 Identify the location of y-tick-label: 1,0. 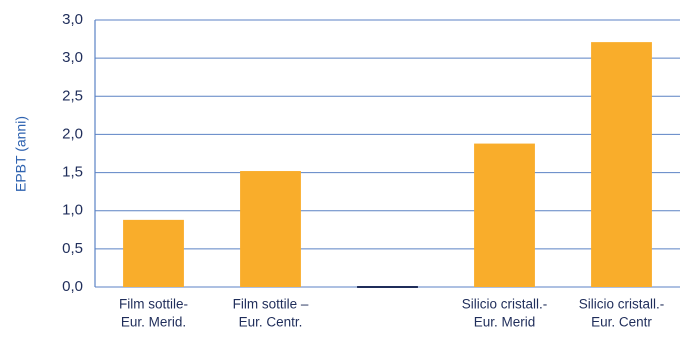
(72, 210).